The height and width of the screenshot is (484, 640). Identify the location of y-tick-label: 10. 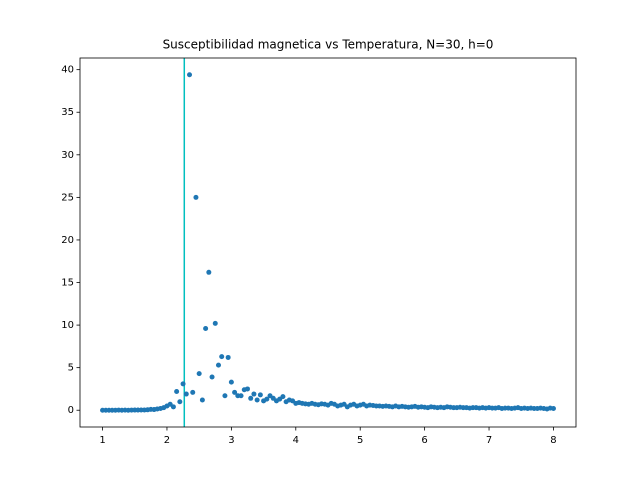
(67, 325).